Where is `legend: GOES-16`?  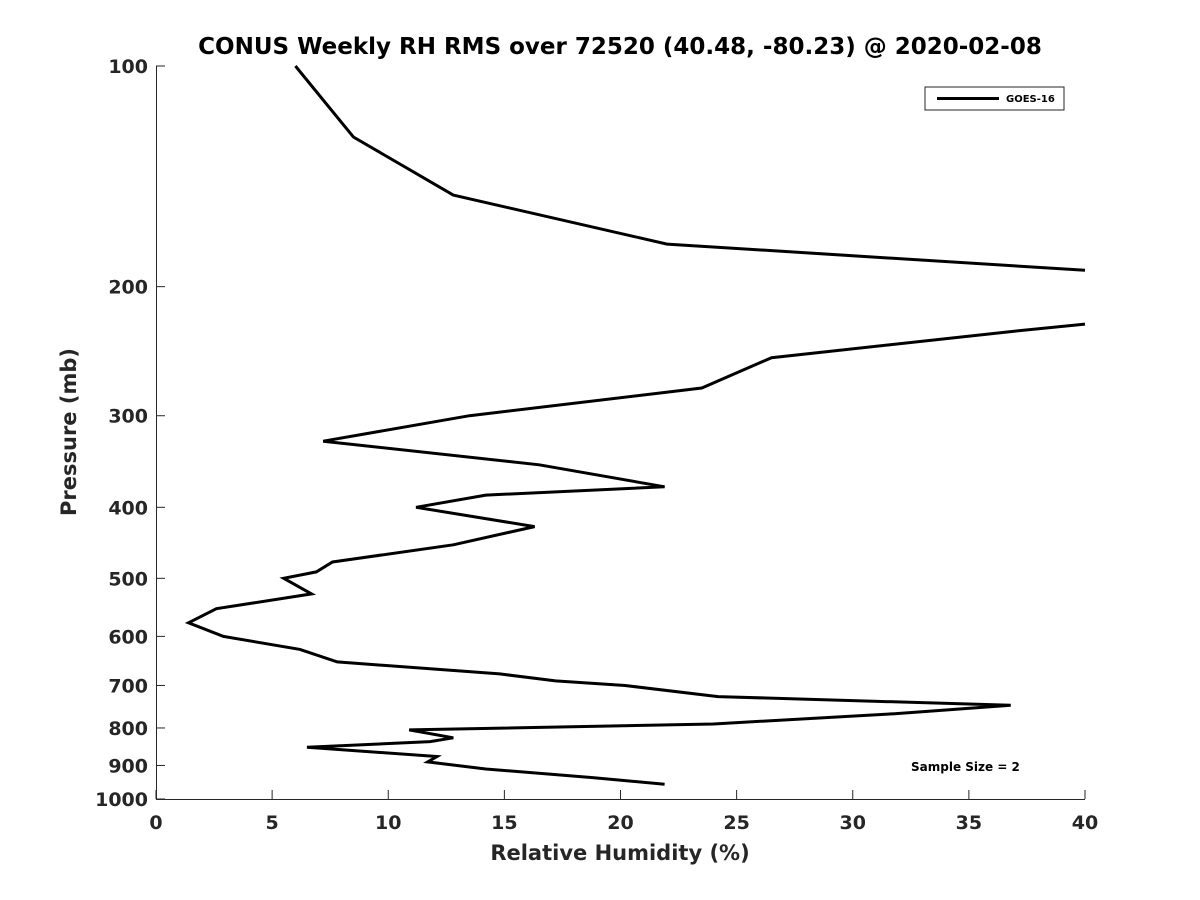 legend: GOES-16 is located at coordinates (994, 98).